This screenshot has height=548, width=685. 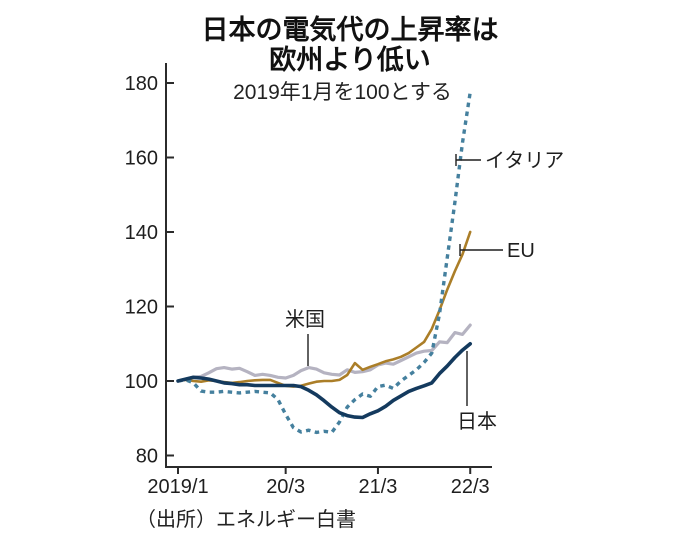 What do you see at coordinates (147, 457) in the screenshot?
I see `y-tick-label: 80` at bounding box center [147, 457].